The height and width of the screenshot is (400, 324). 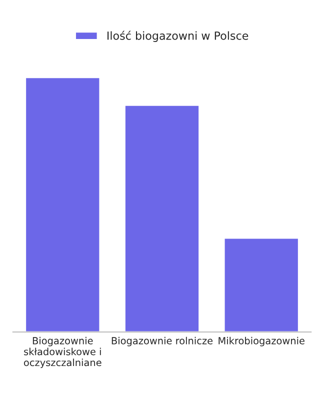 I want to click on x-tick-label: Mikrobiogazownie, so click(x=261, y=341).